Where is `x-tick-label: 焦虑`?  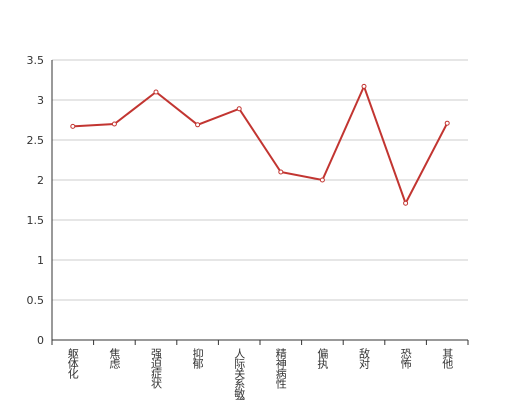 x-tick-label: 焦虑 is located at coordinates (114, 358).